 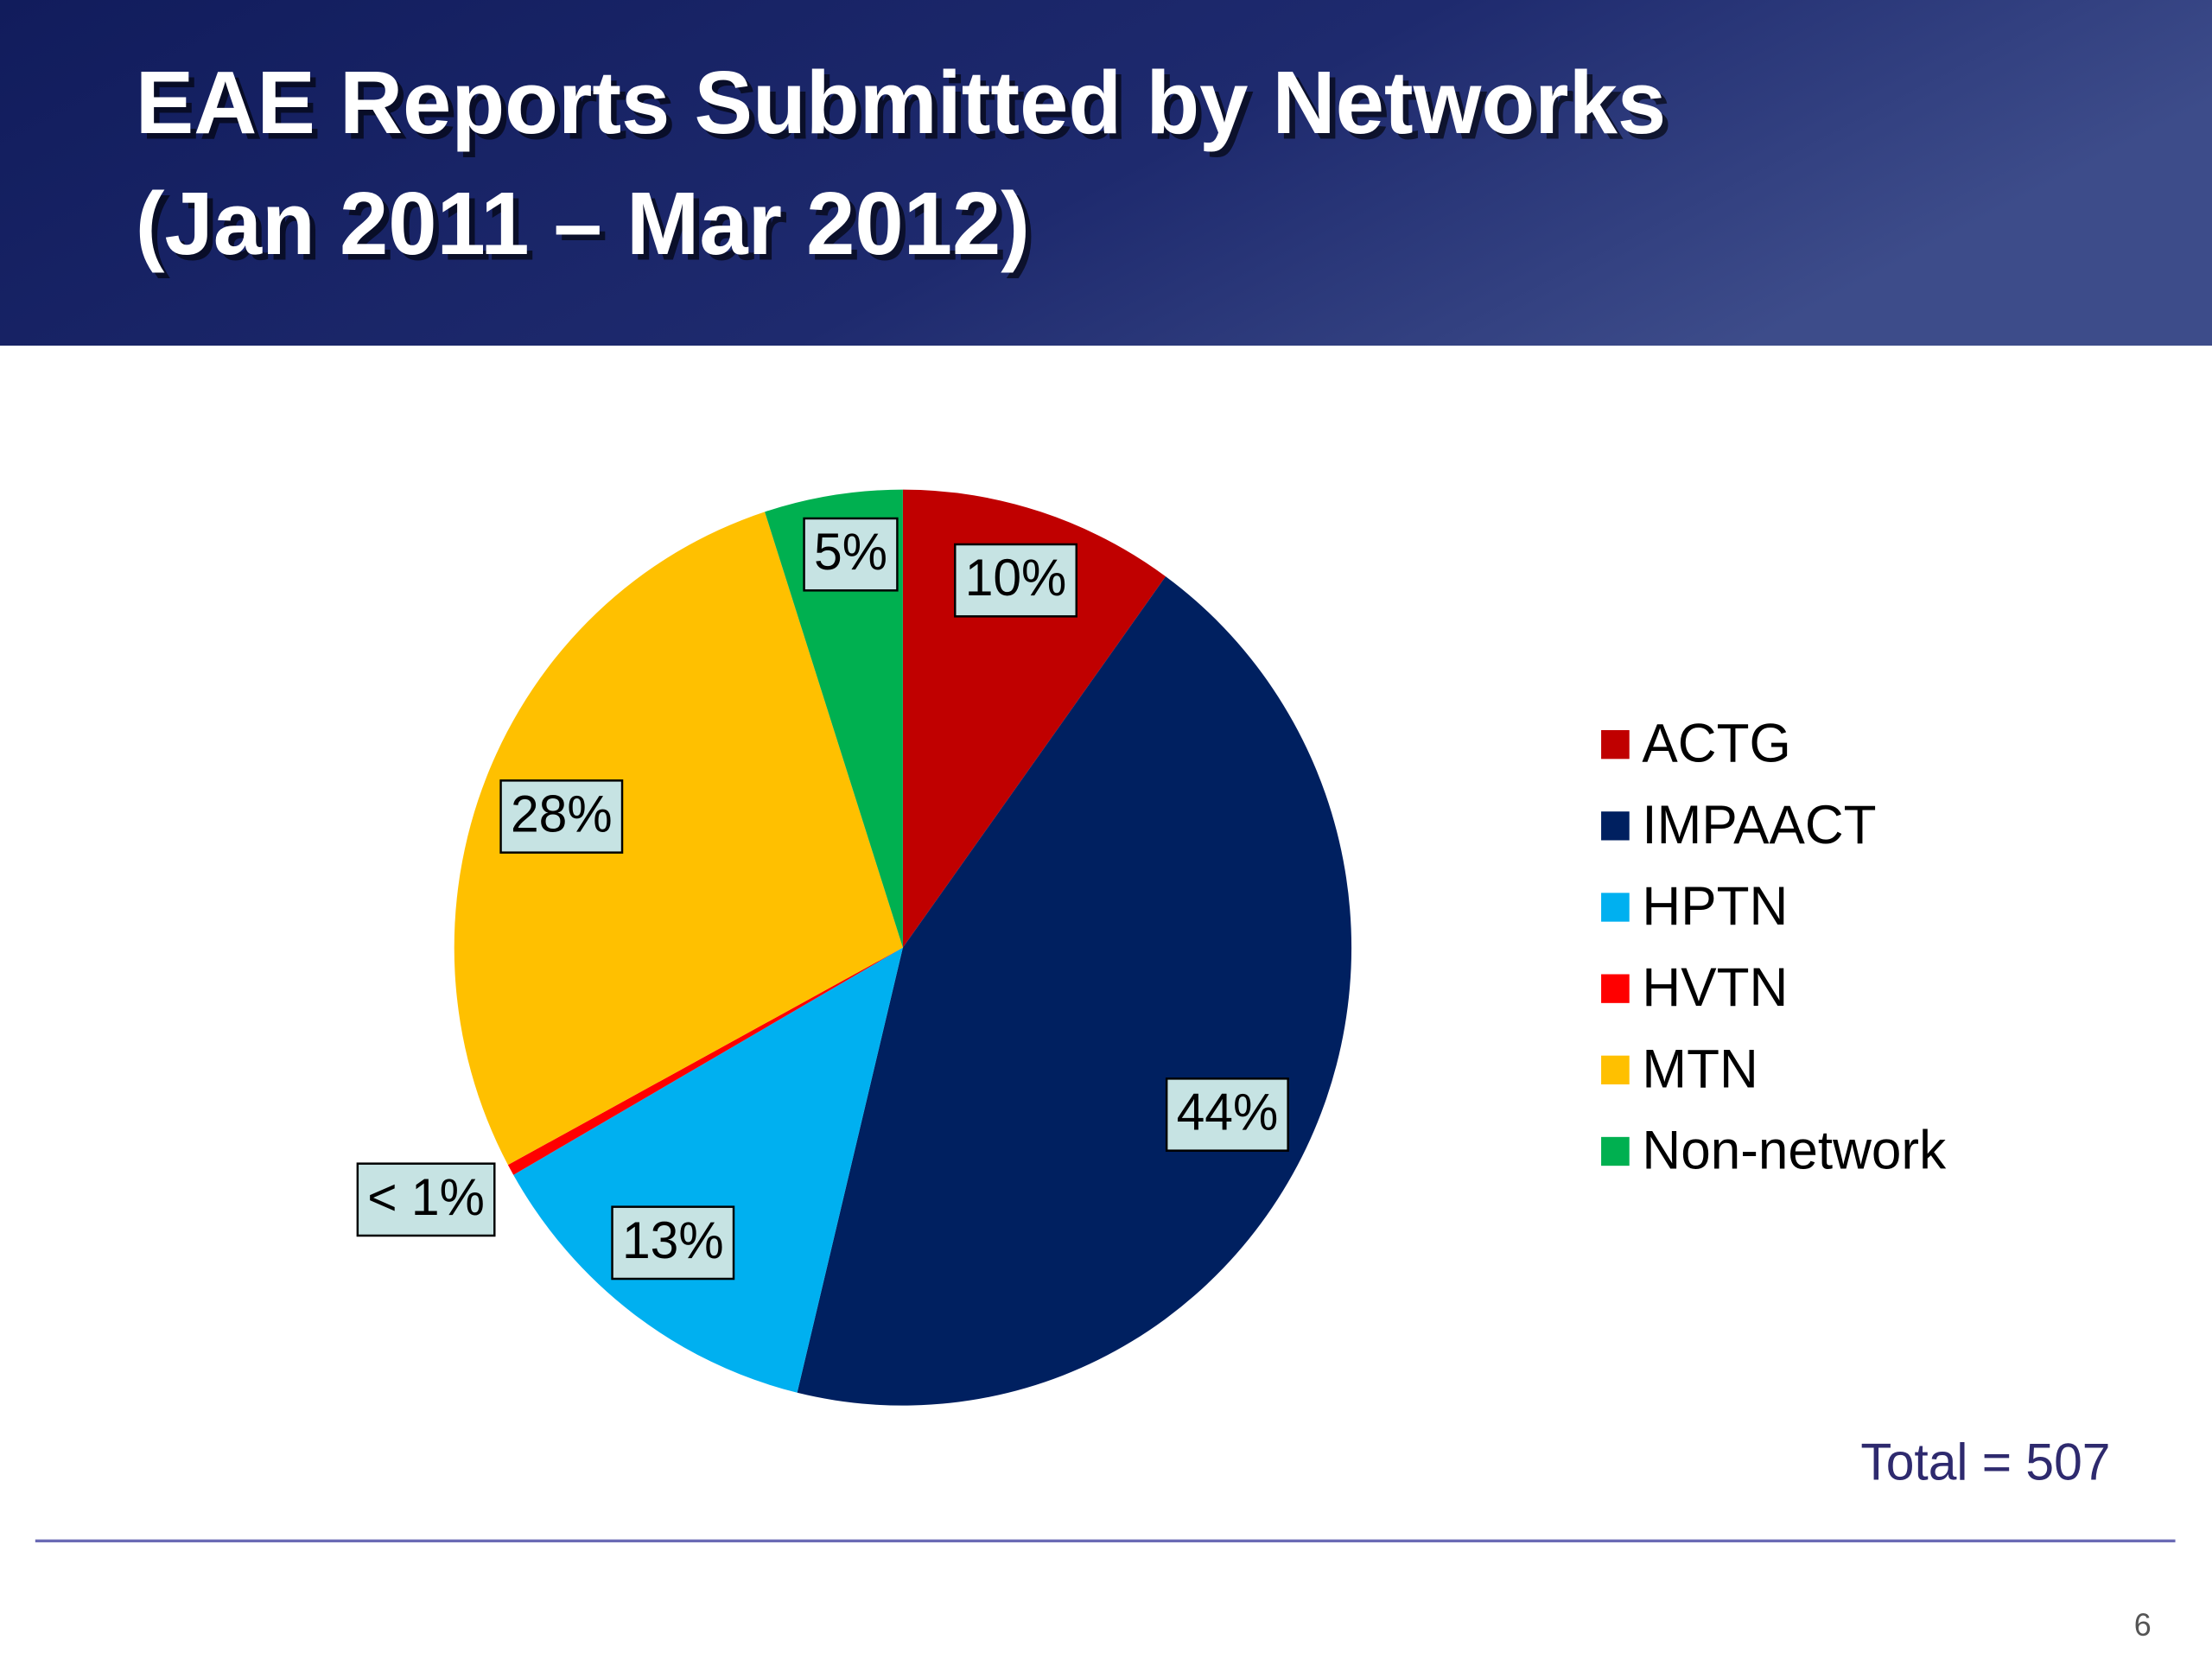 I want to click on chart-title: EAE Reports Submitted by Networks, so click(x=901, y=102).